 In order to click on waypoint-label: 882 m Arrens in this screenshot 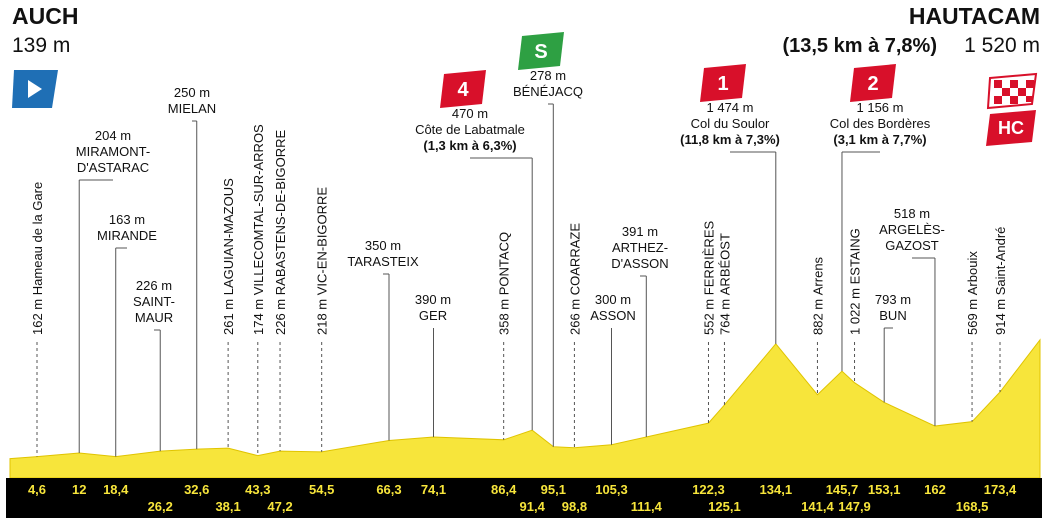, I will do `click(817, 295)`.